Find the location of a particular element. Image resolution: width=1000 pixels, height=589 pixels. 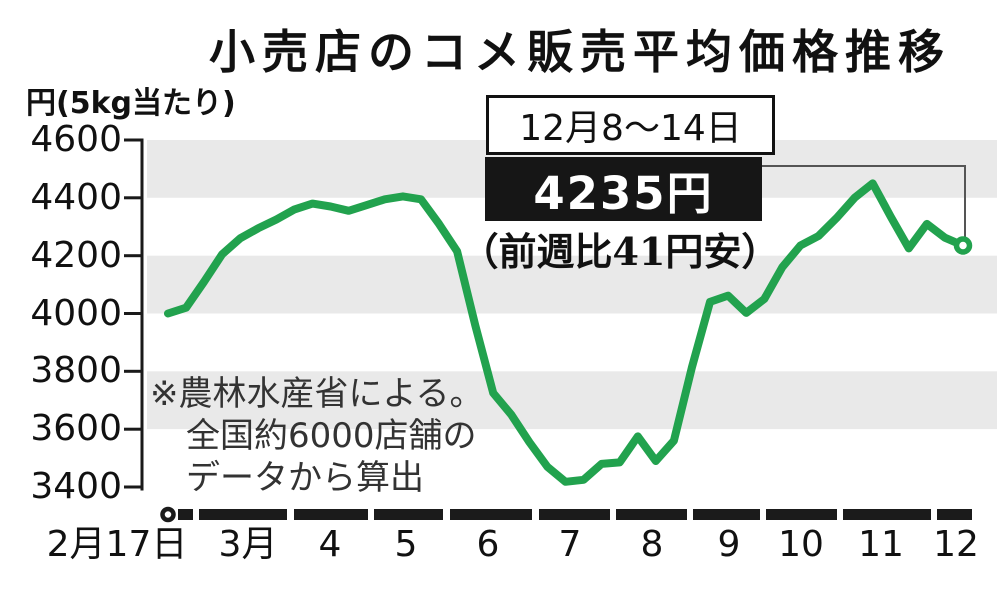

y-tick-label: 3400 is located at coordinates (76, 486).